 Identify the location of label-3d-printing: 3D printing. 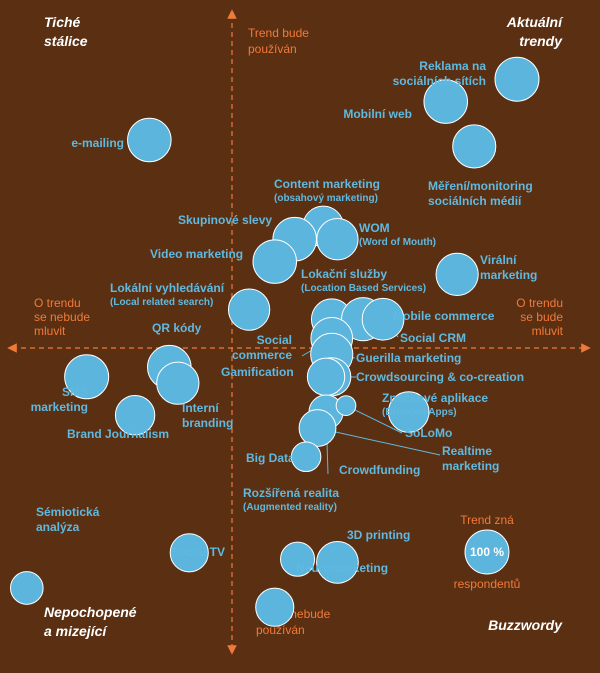
(378, 535).